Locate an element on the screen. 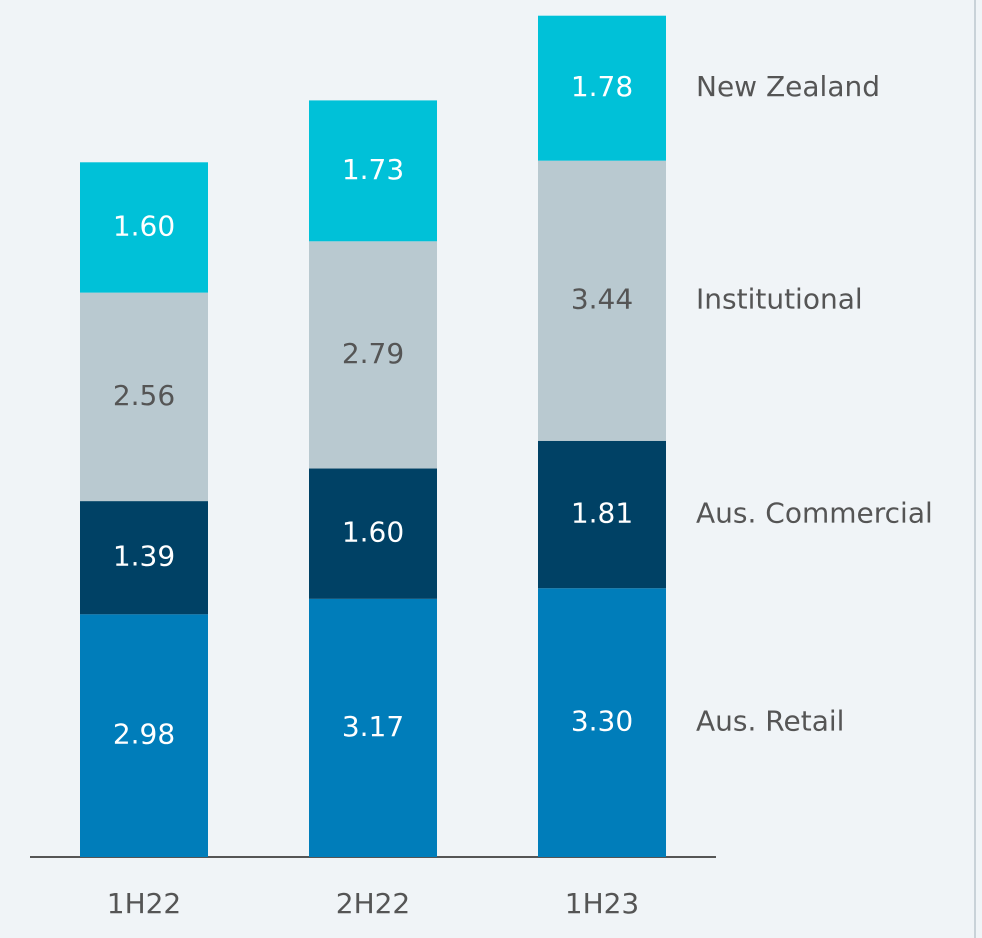 This screenshot has height=938, width=982. data-label: 1.78 is located at coordinates (602, 86).